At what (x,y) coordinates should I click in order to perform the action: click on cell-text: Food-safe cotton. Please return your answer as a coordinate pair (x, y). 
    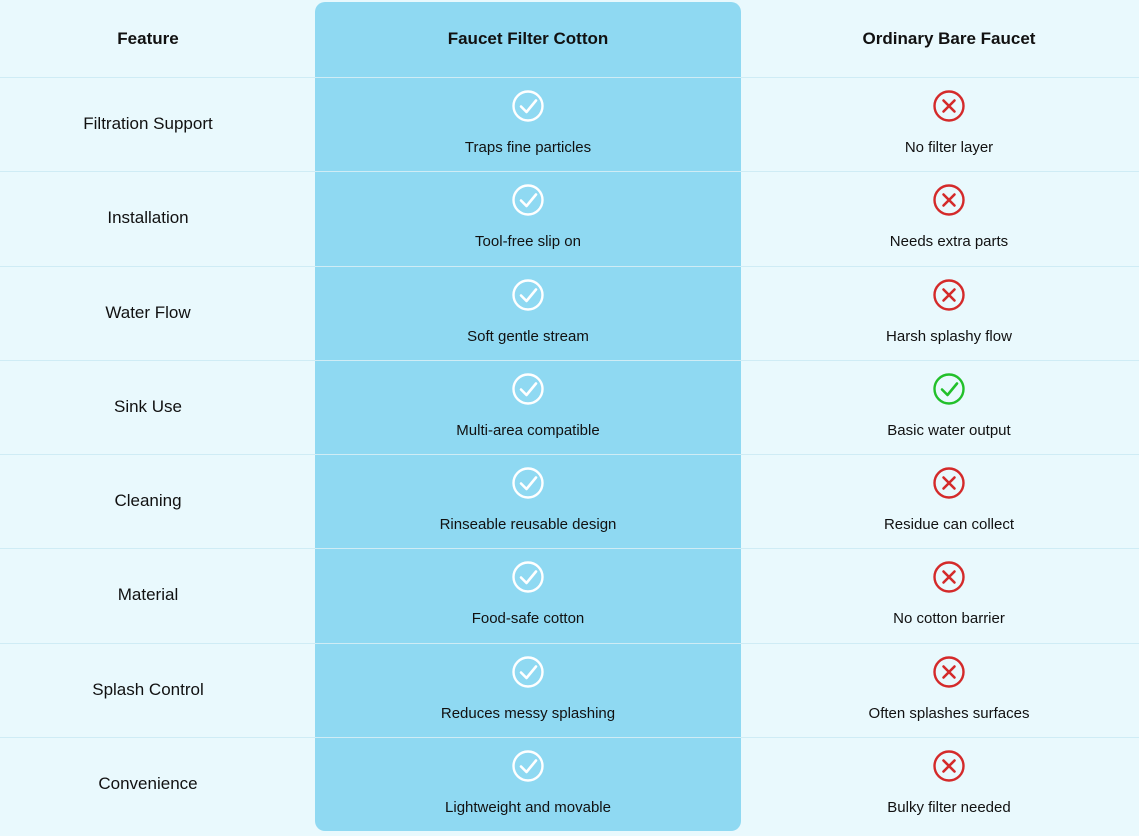
    Looking at the image, I should click on (528, 619).